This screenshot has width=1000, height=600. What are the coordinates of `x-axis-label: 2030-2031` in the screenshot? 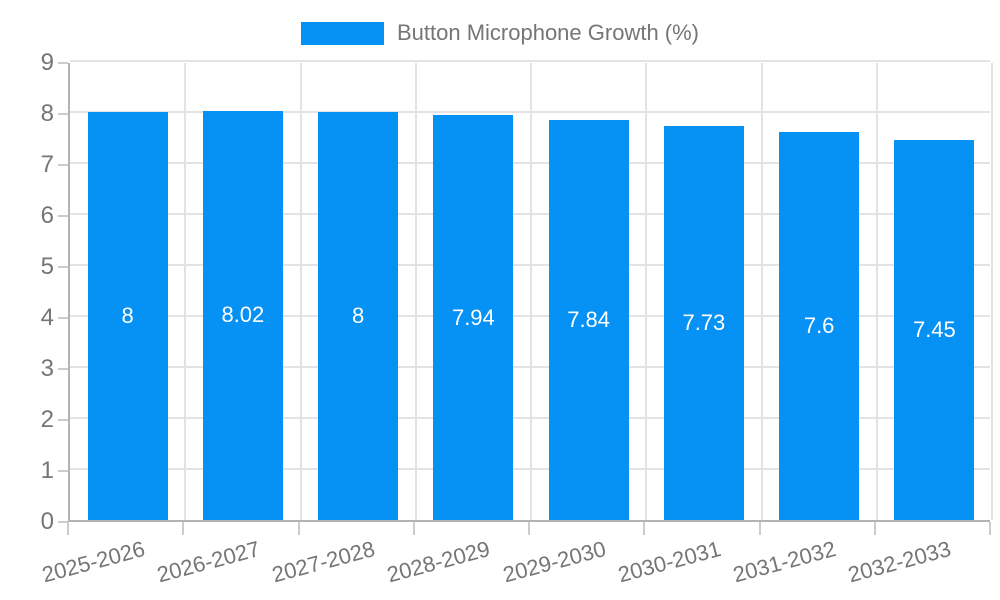 It's located at (669, 562).